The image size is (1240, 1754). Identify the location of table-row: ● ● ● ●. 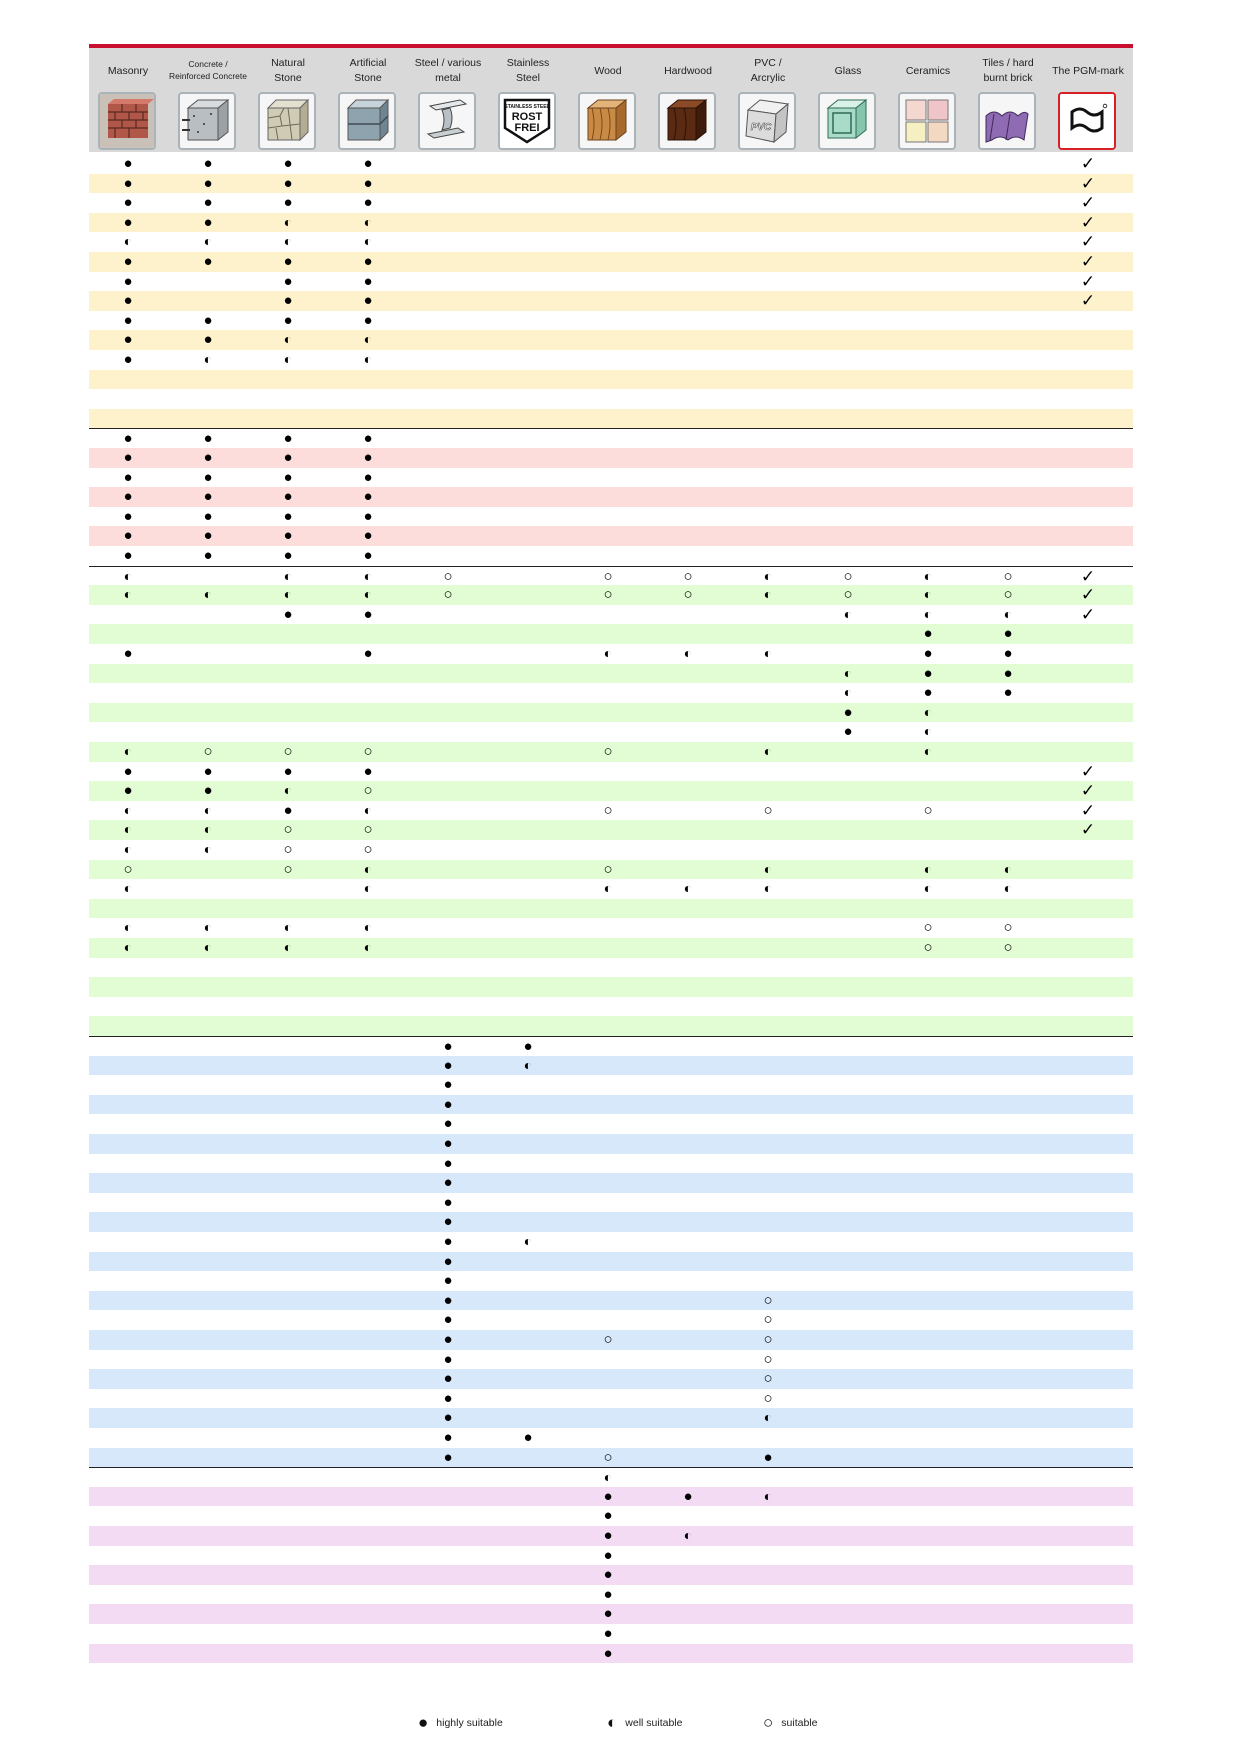
(611, 478).